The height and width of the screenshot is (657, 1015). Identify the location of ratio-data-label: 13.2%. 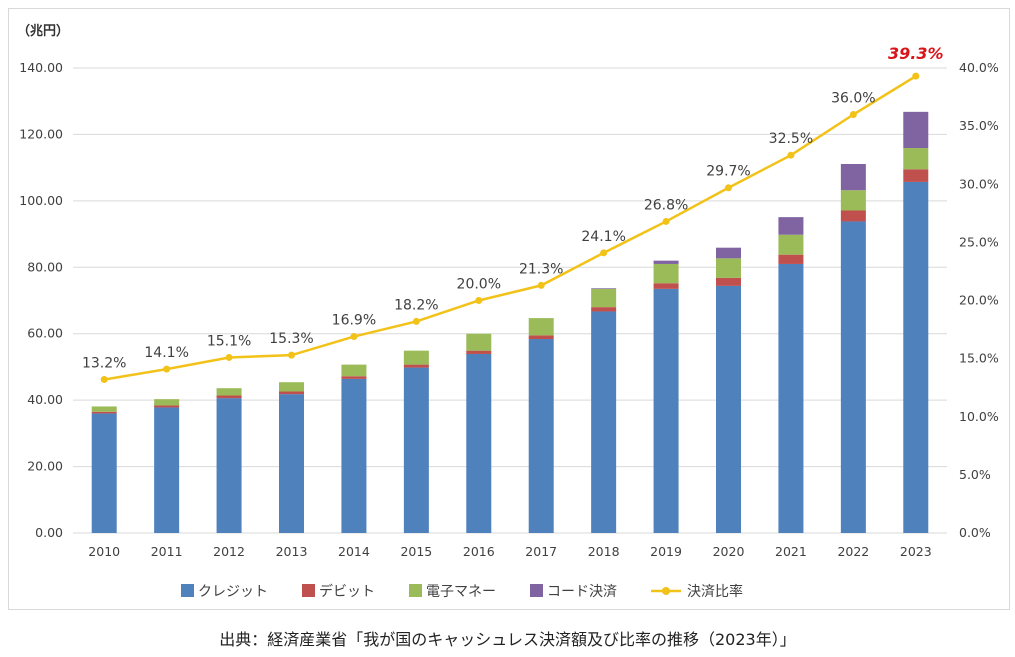
(104, 364).